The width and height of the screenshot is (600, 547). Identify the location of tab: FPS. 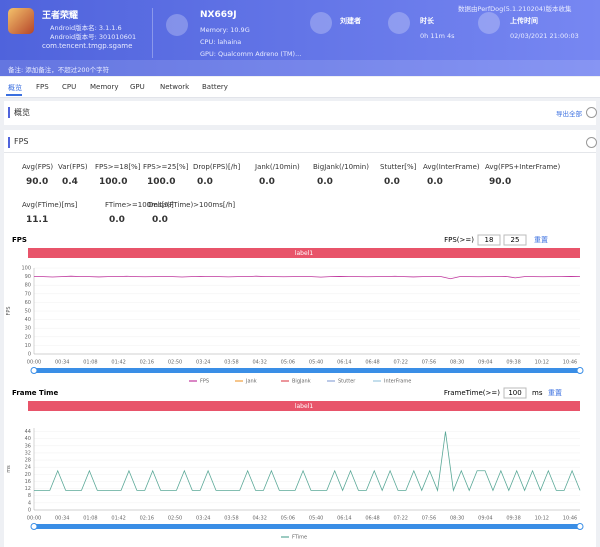
(42, 87).